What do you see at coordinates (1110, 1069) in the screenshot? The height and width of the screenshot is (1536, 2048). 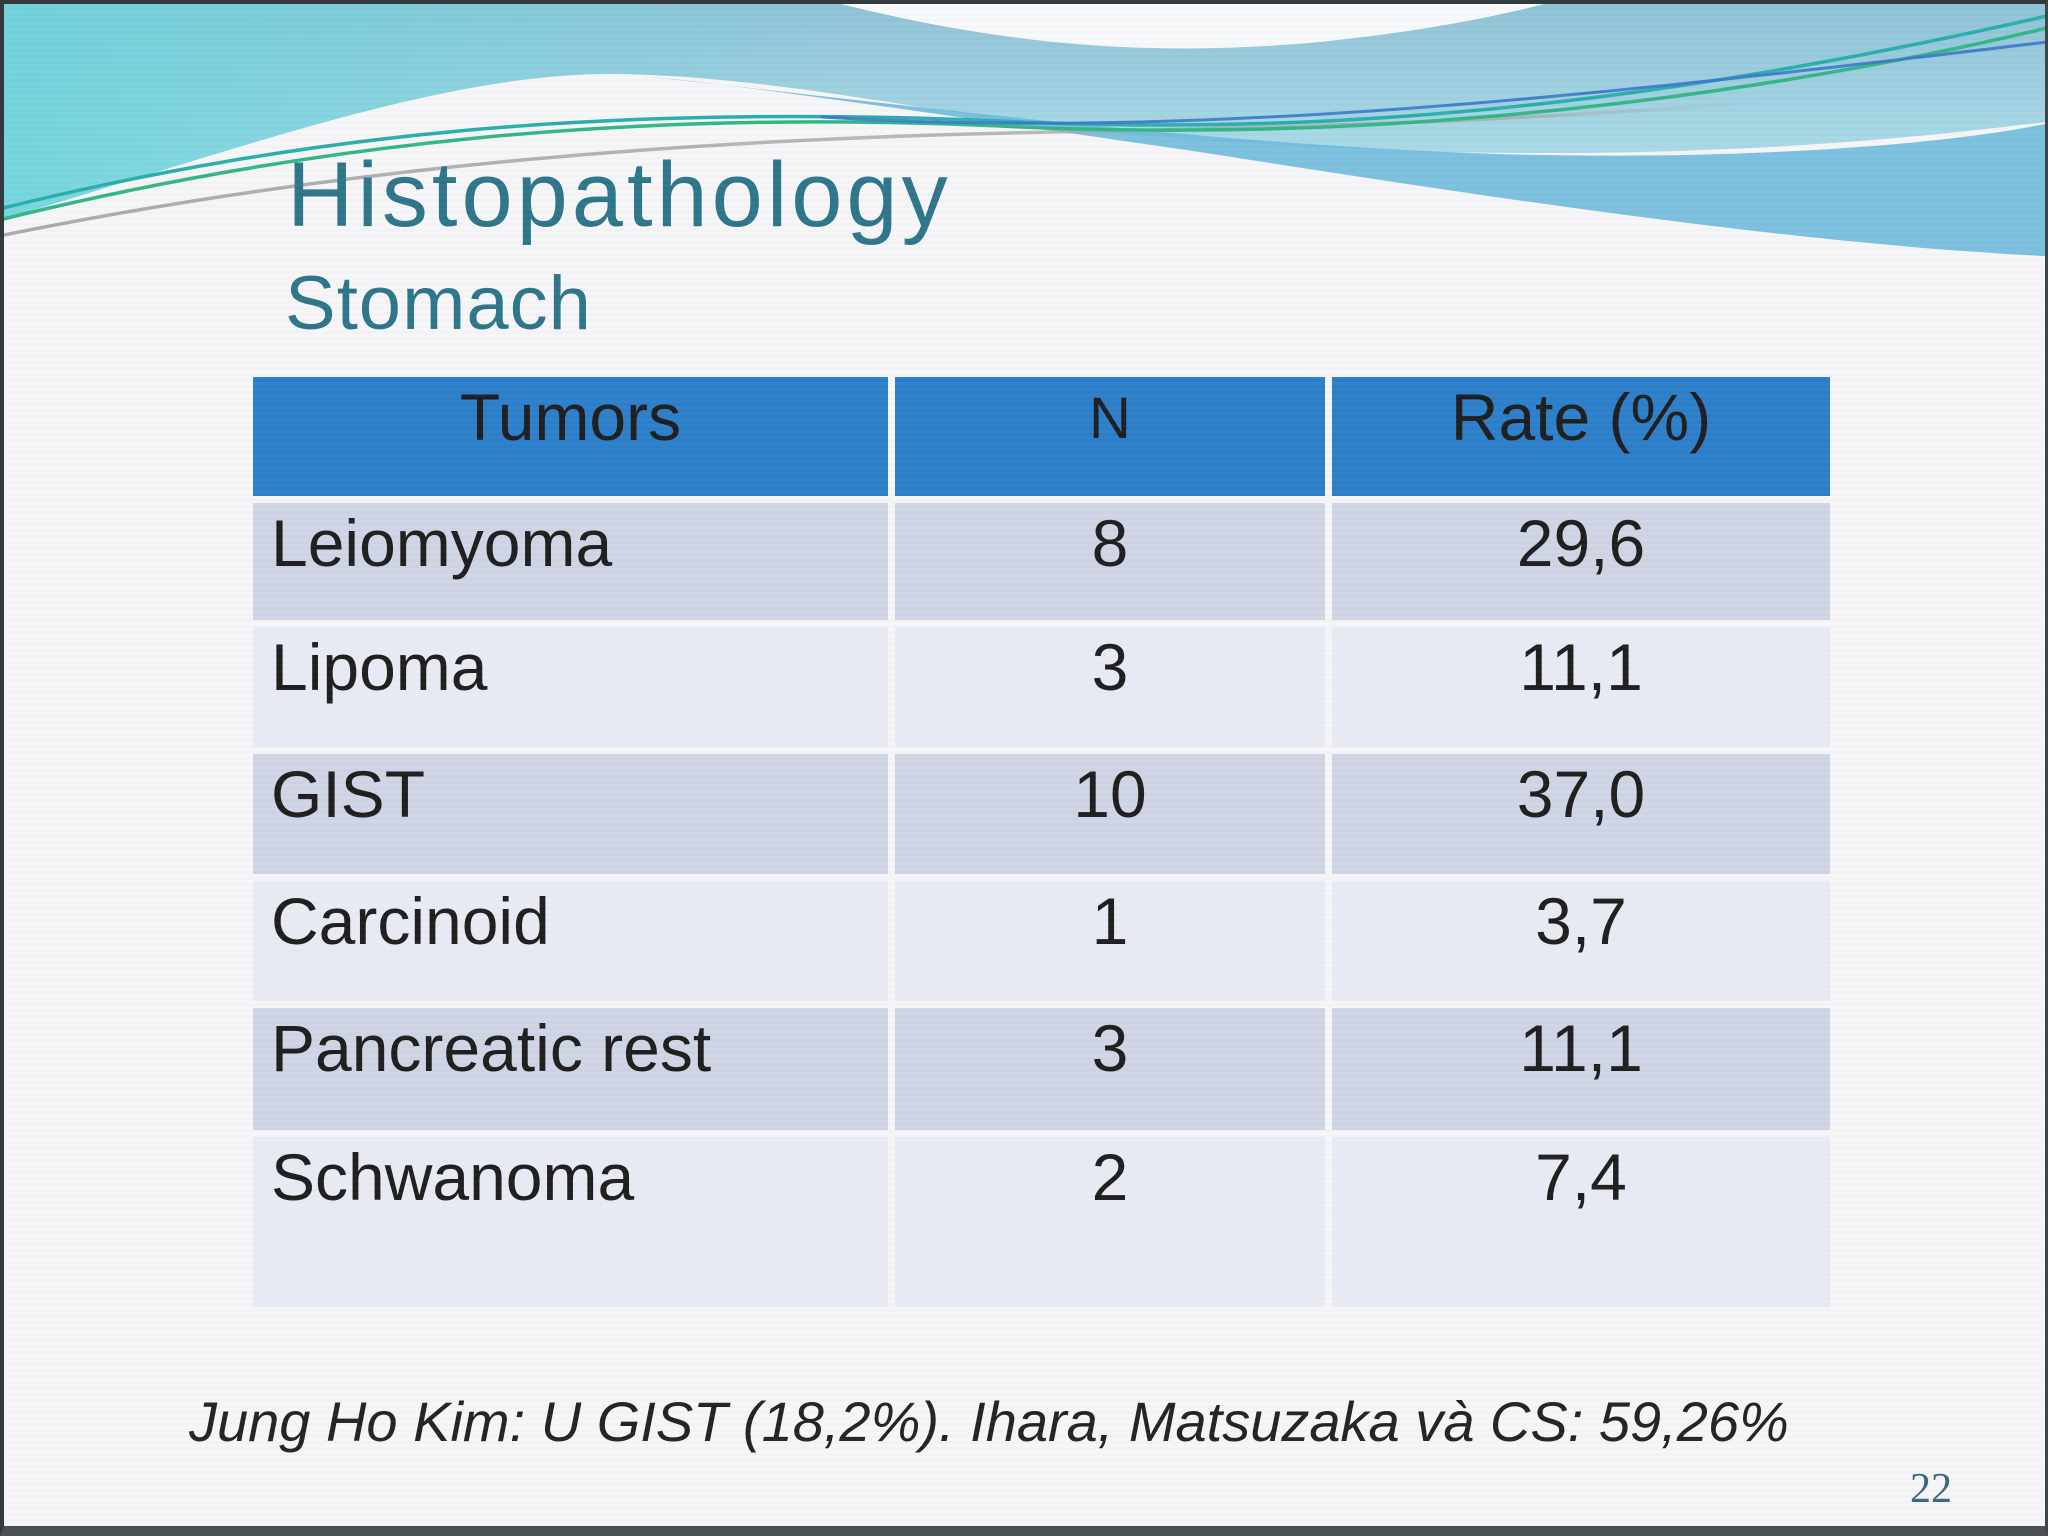 I see `cell-n-4: 3` at bounding box center [1110, 1069].